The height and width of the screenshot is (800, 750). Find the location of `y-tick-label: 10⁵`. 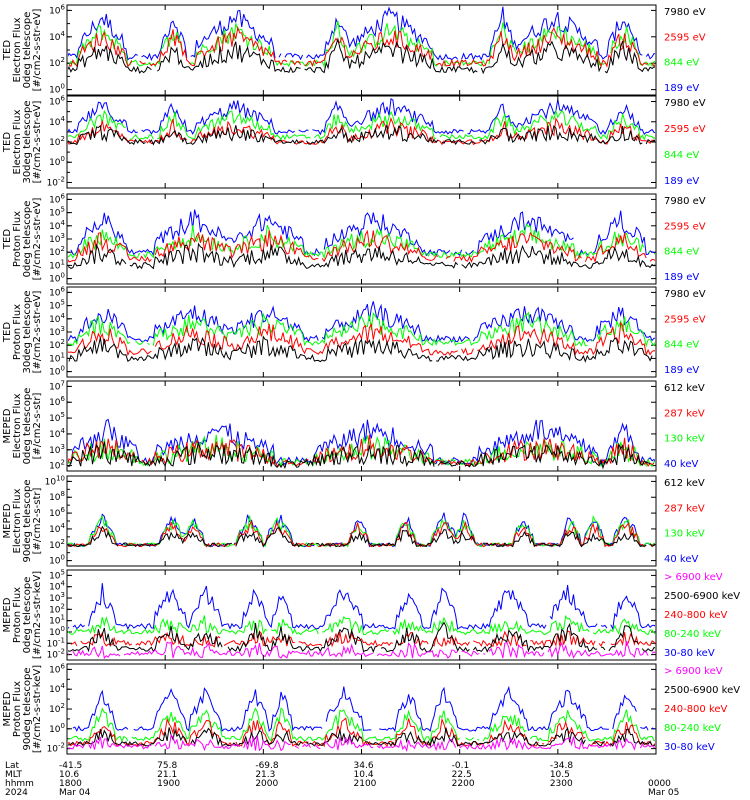

y-tick-label: 10⁵ is located at coordinates (57, 305).